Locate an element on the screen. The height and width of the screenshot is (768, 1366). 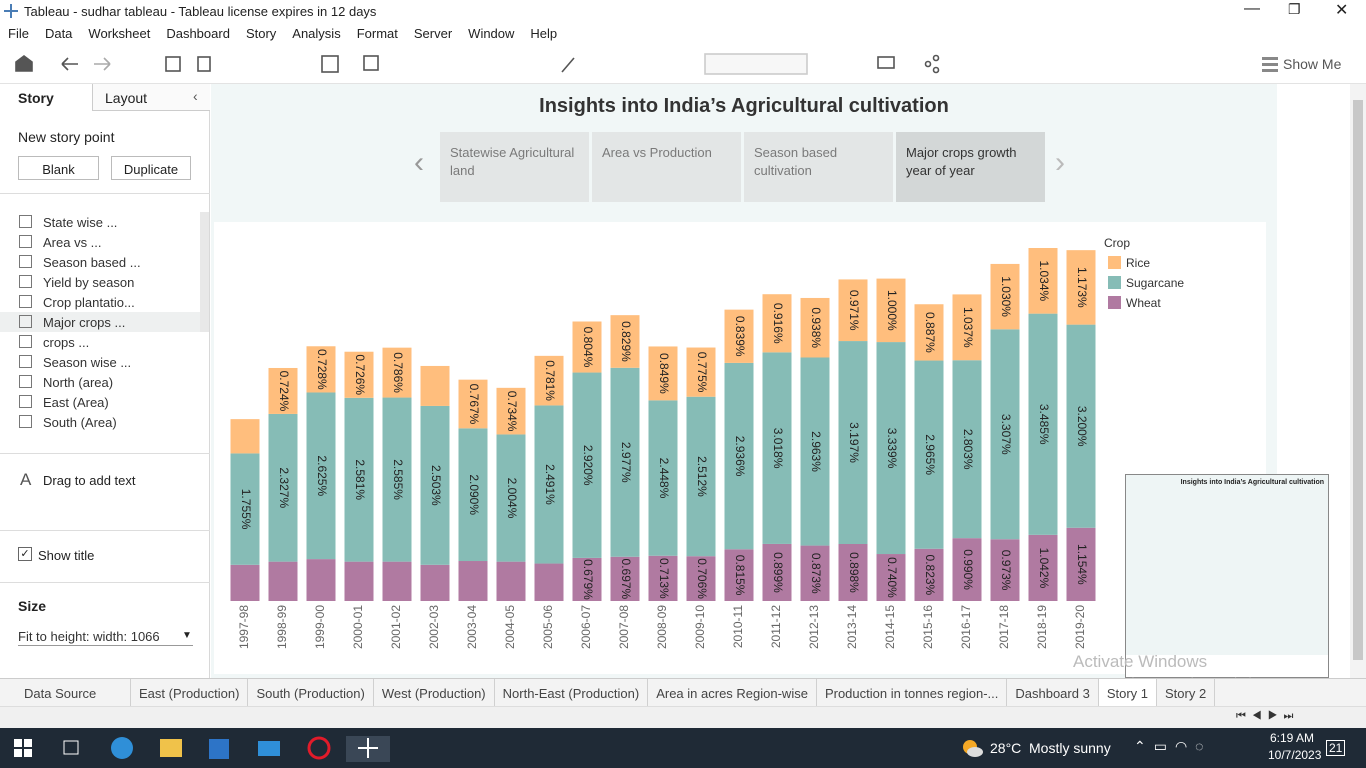
new-sheet-icon is located at coordinates (330, 64).